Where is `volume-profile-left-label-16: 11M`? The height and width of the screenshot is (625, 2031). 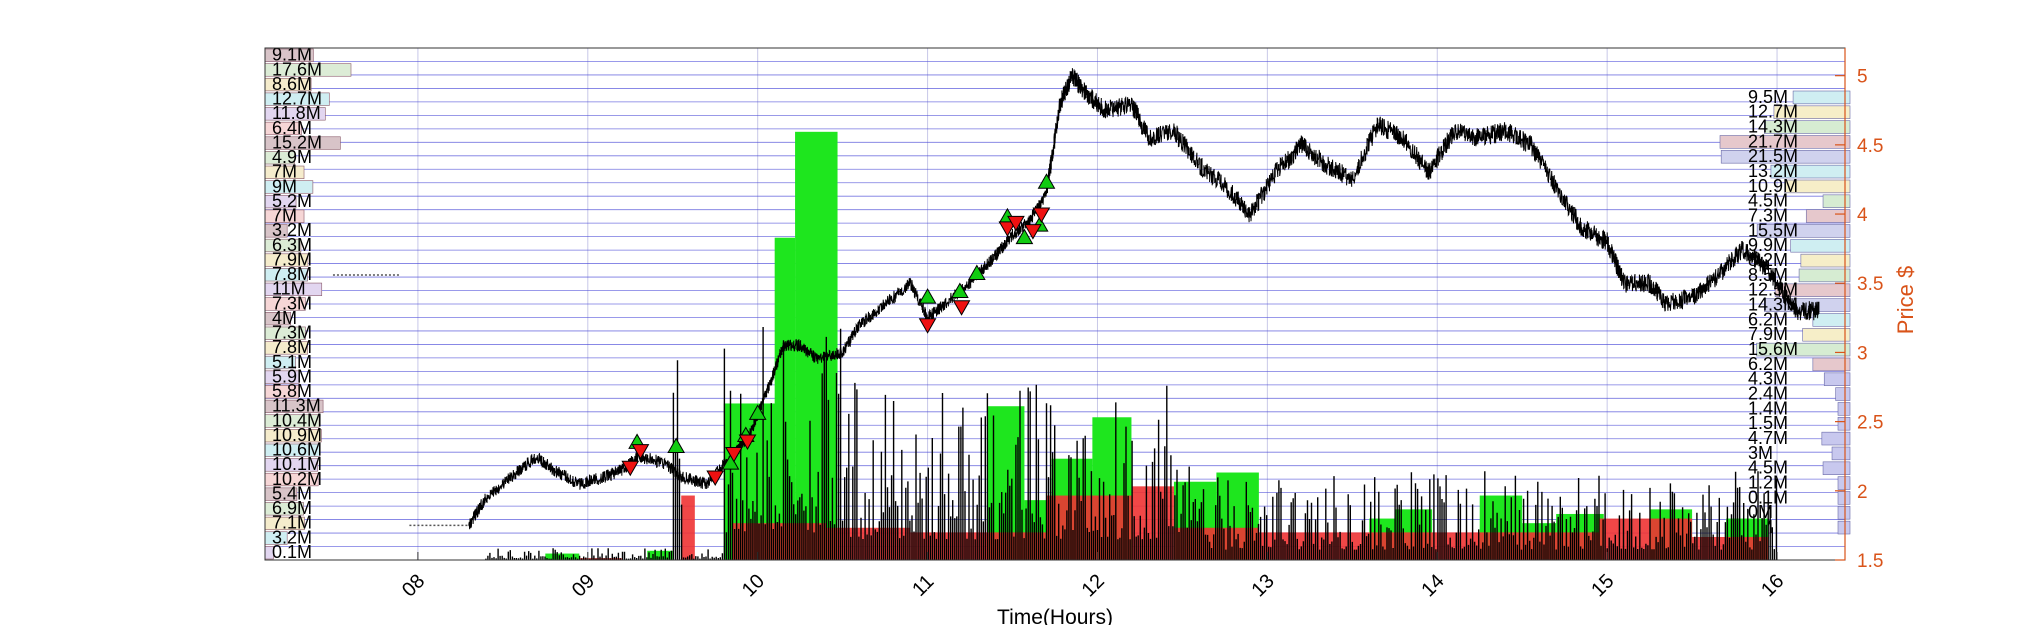
volume-profile-left-label-16: 11M is located at coordinates (289, 289).